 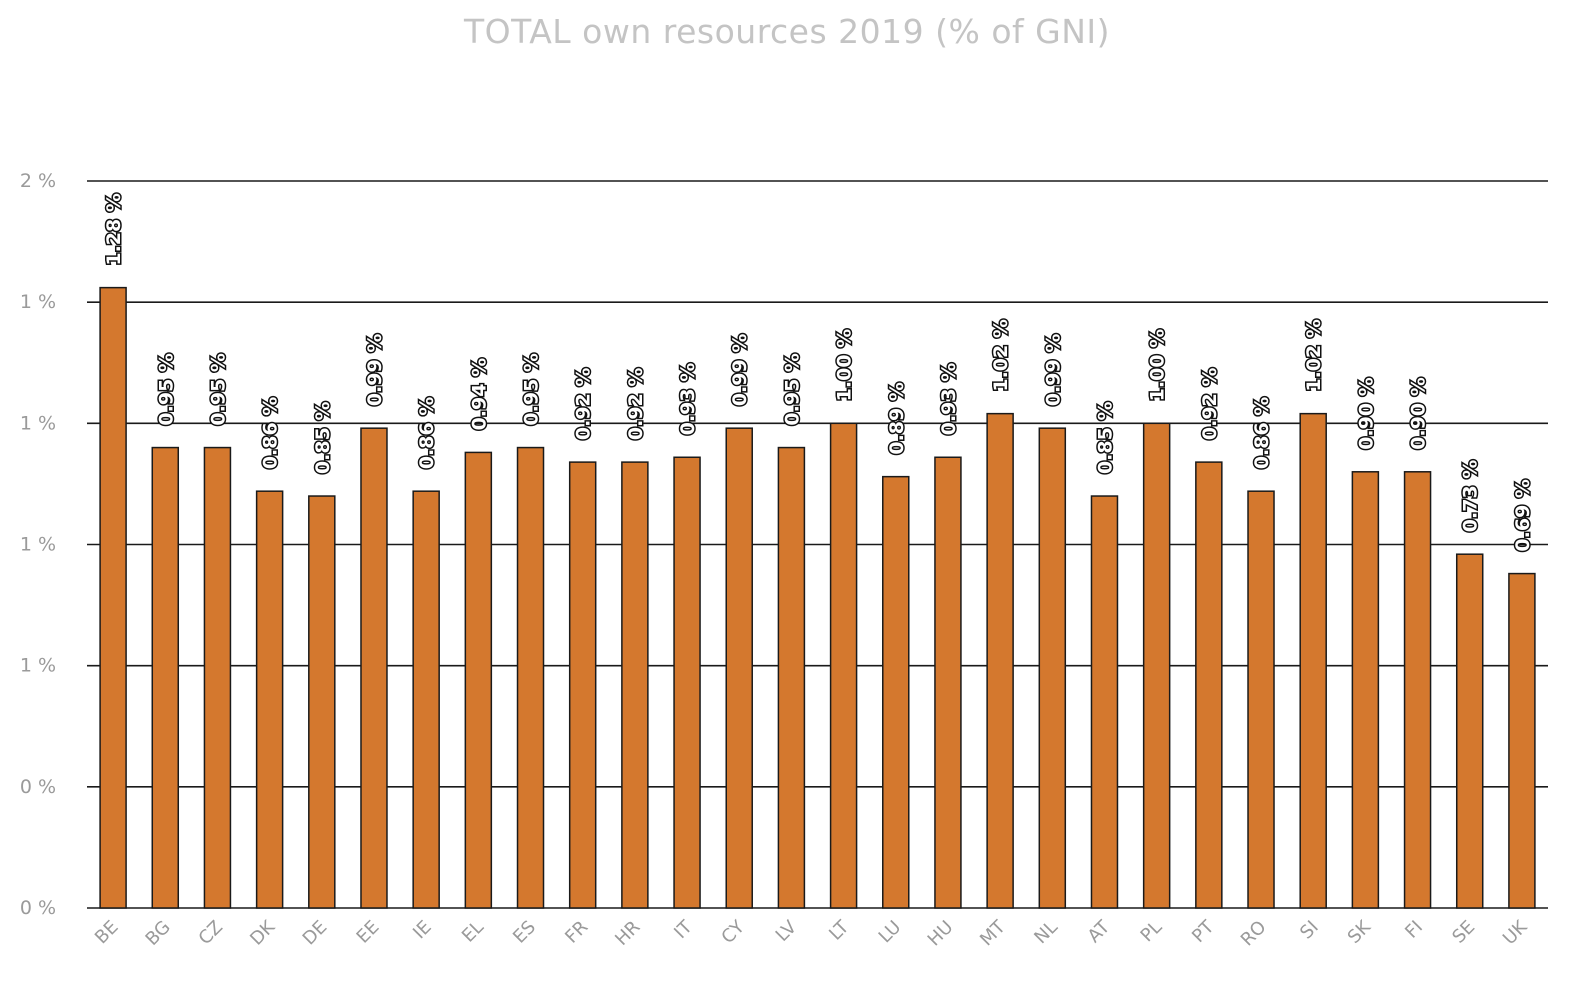 What do you see at coordinates (368, 932) in the screenshot?
I see `x-tick-label: EE` at bounding box center [368, 932].